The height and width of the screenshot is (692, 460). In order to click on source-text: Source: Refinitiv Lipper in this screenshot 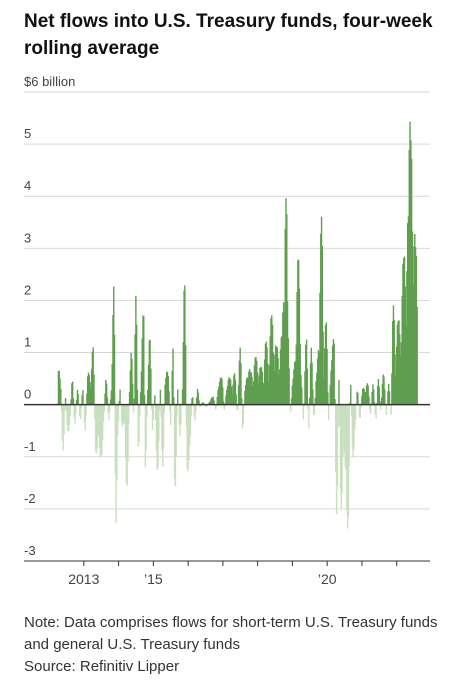, I will do `click(102, 666)`.